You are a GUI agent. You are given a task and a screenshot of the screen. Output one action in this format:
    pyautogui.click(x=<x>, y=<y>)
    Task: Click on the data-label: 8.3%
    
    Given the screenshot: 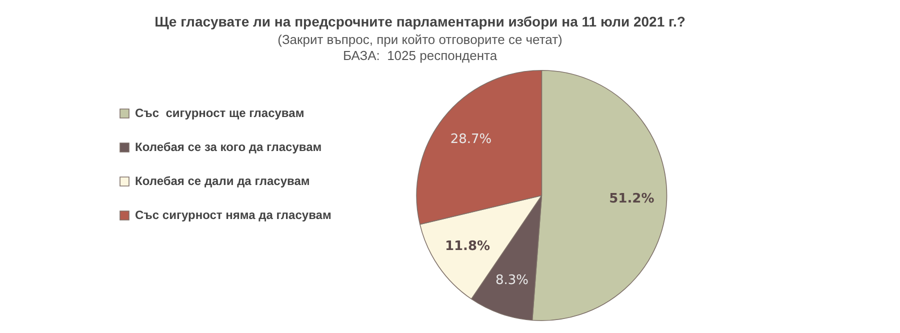 What is the action you would take?
    pyautogui.click(x=511, y=280)
    